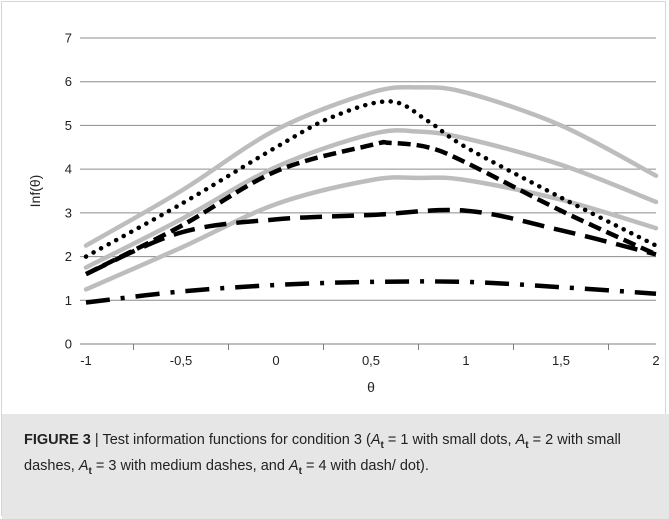 This screenshot has width=669, height=519. Describe the element at coordinates (522, 441) in the screenshot. I see `caption-at-2: At` at that location.